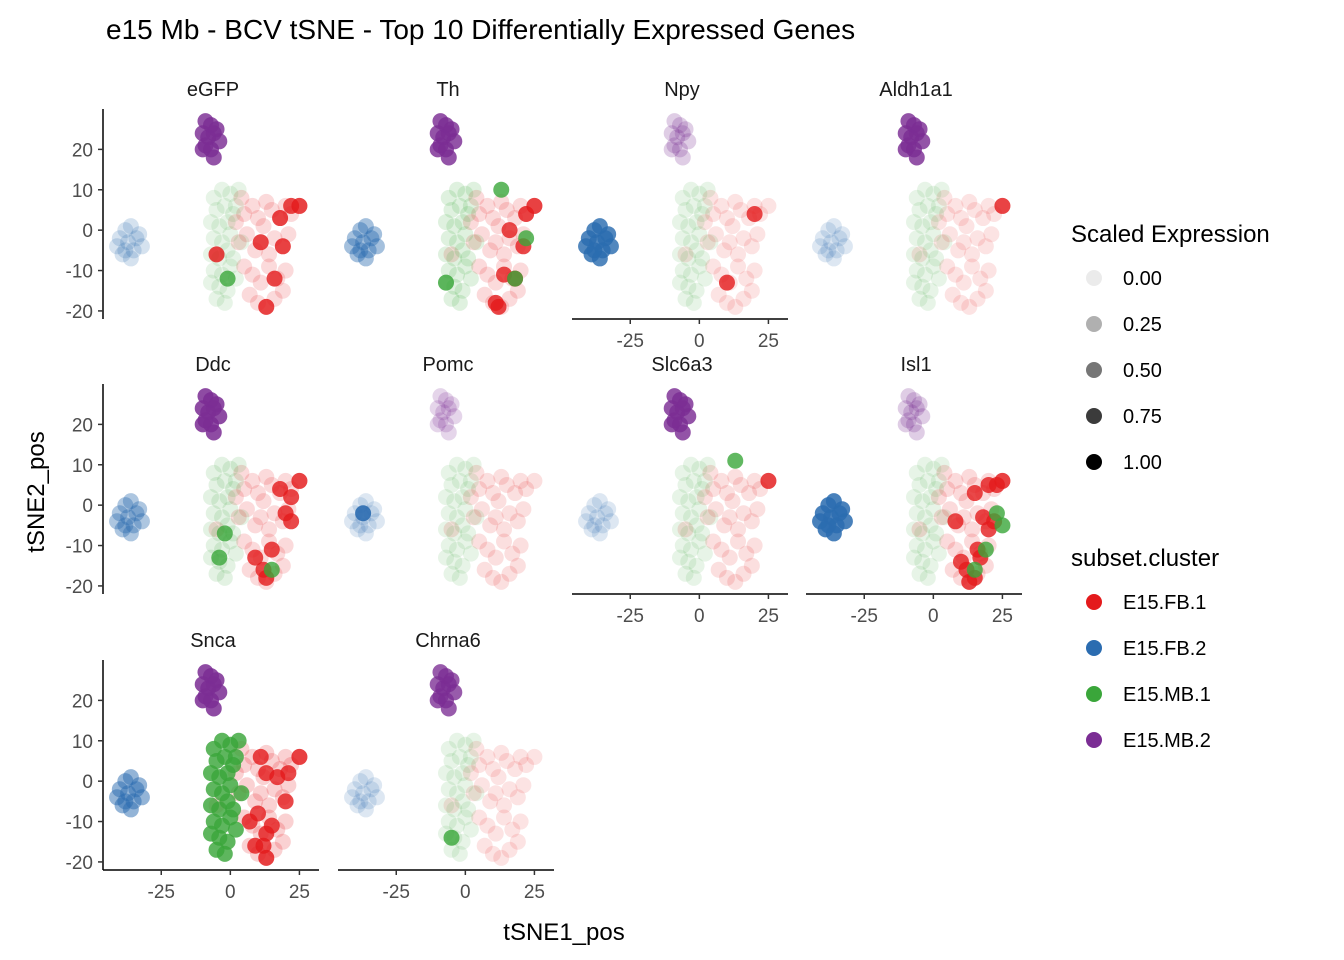 The image size is (1344, 960). What do you see at coordinates (213, 641) in the screenshot?
I see `facet-label: Snca` at bounding box center [213, 641].